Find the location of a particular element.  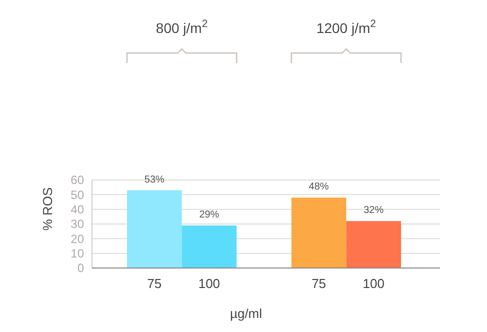

y-tick-label: 0 is located at coordinates (80, 268).